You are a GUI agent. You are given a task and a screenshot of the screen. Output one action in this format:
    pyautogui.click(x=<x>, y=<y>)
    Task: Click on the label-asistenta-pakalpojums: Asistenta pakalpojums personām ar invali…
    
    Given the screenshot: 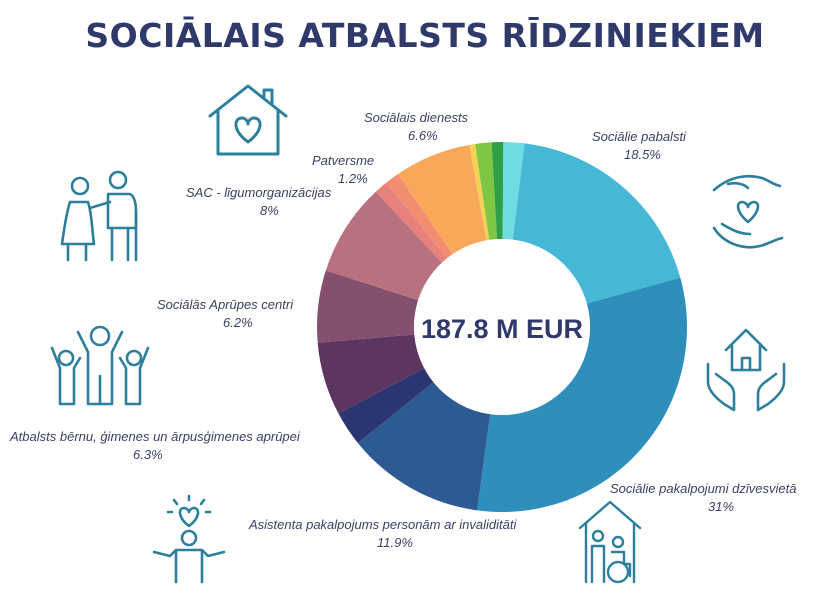 What is the action you would take?
    pyautogui.click(x=383, y=533)
    